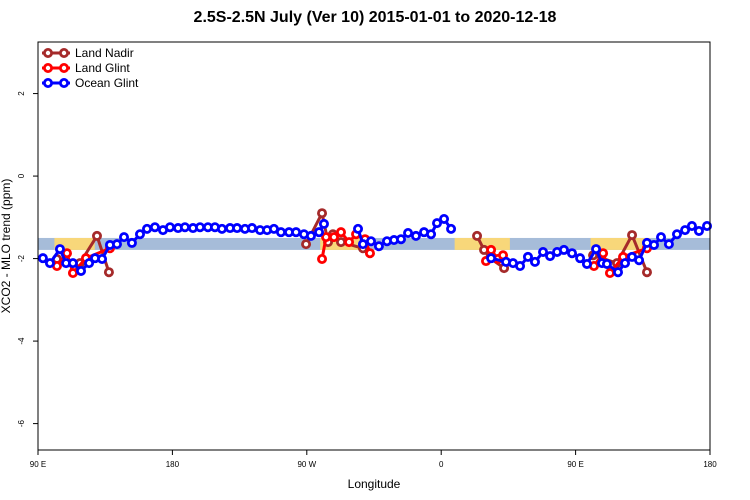 Image resolution: width=750 pixels, height=500 pixels. Describe the element at coordinates (21, 258) in the screenshot. I see `y-tick-label: -2` at that location.